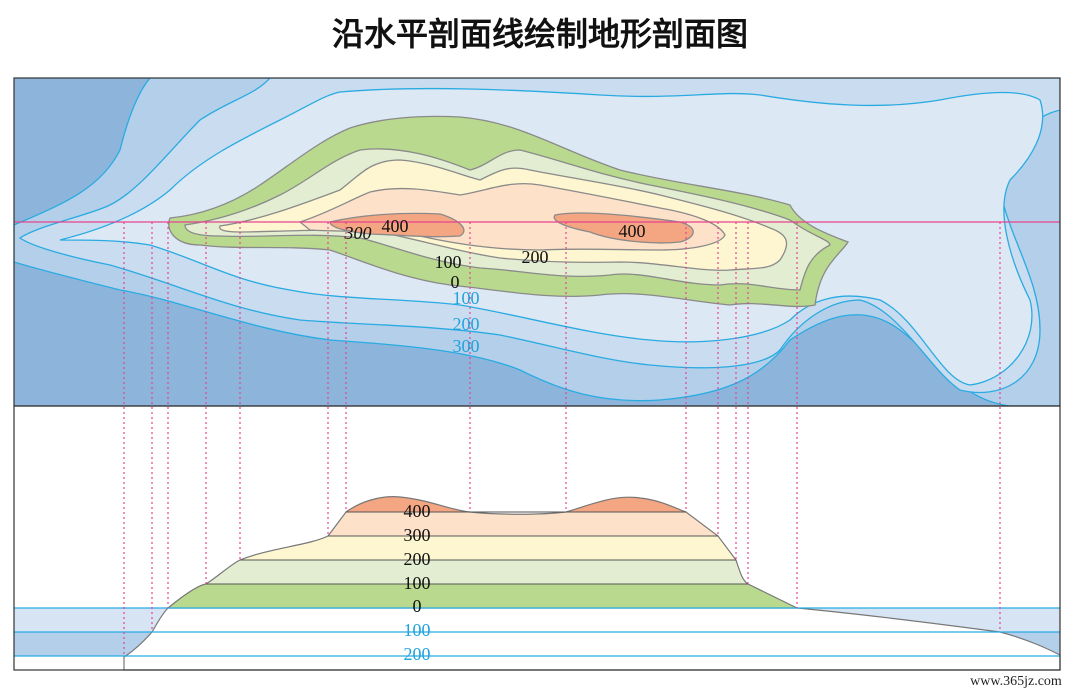 Image resolution: width=1080 pixels, height=700 pixels. I want to click on level-lines, so click(477, 548).